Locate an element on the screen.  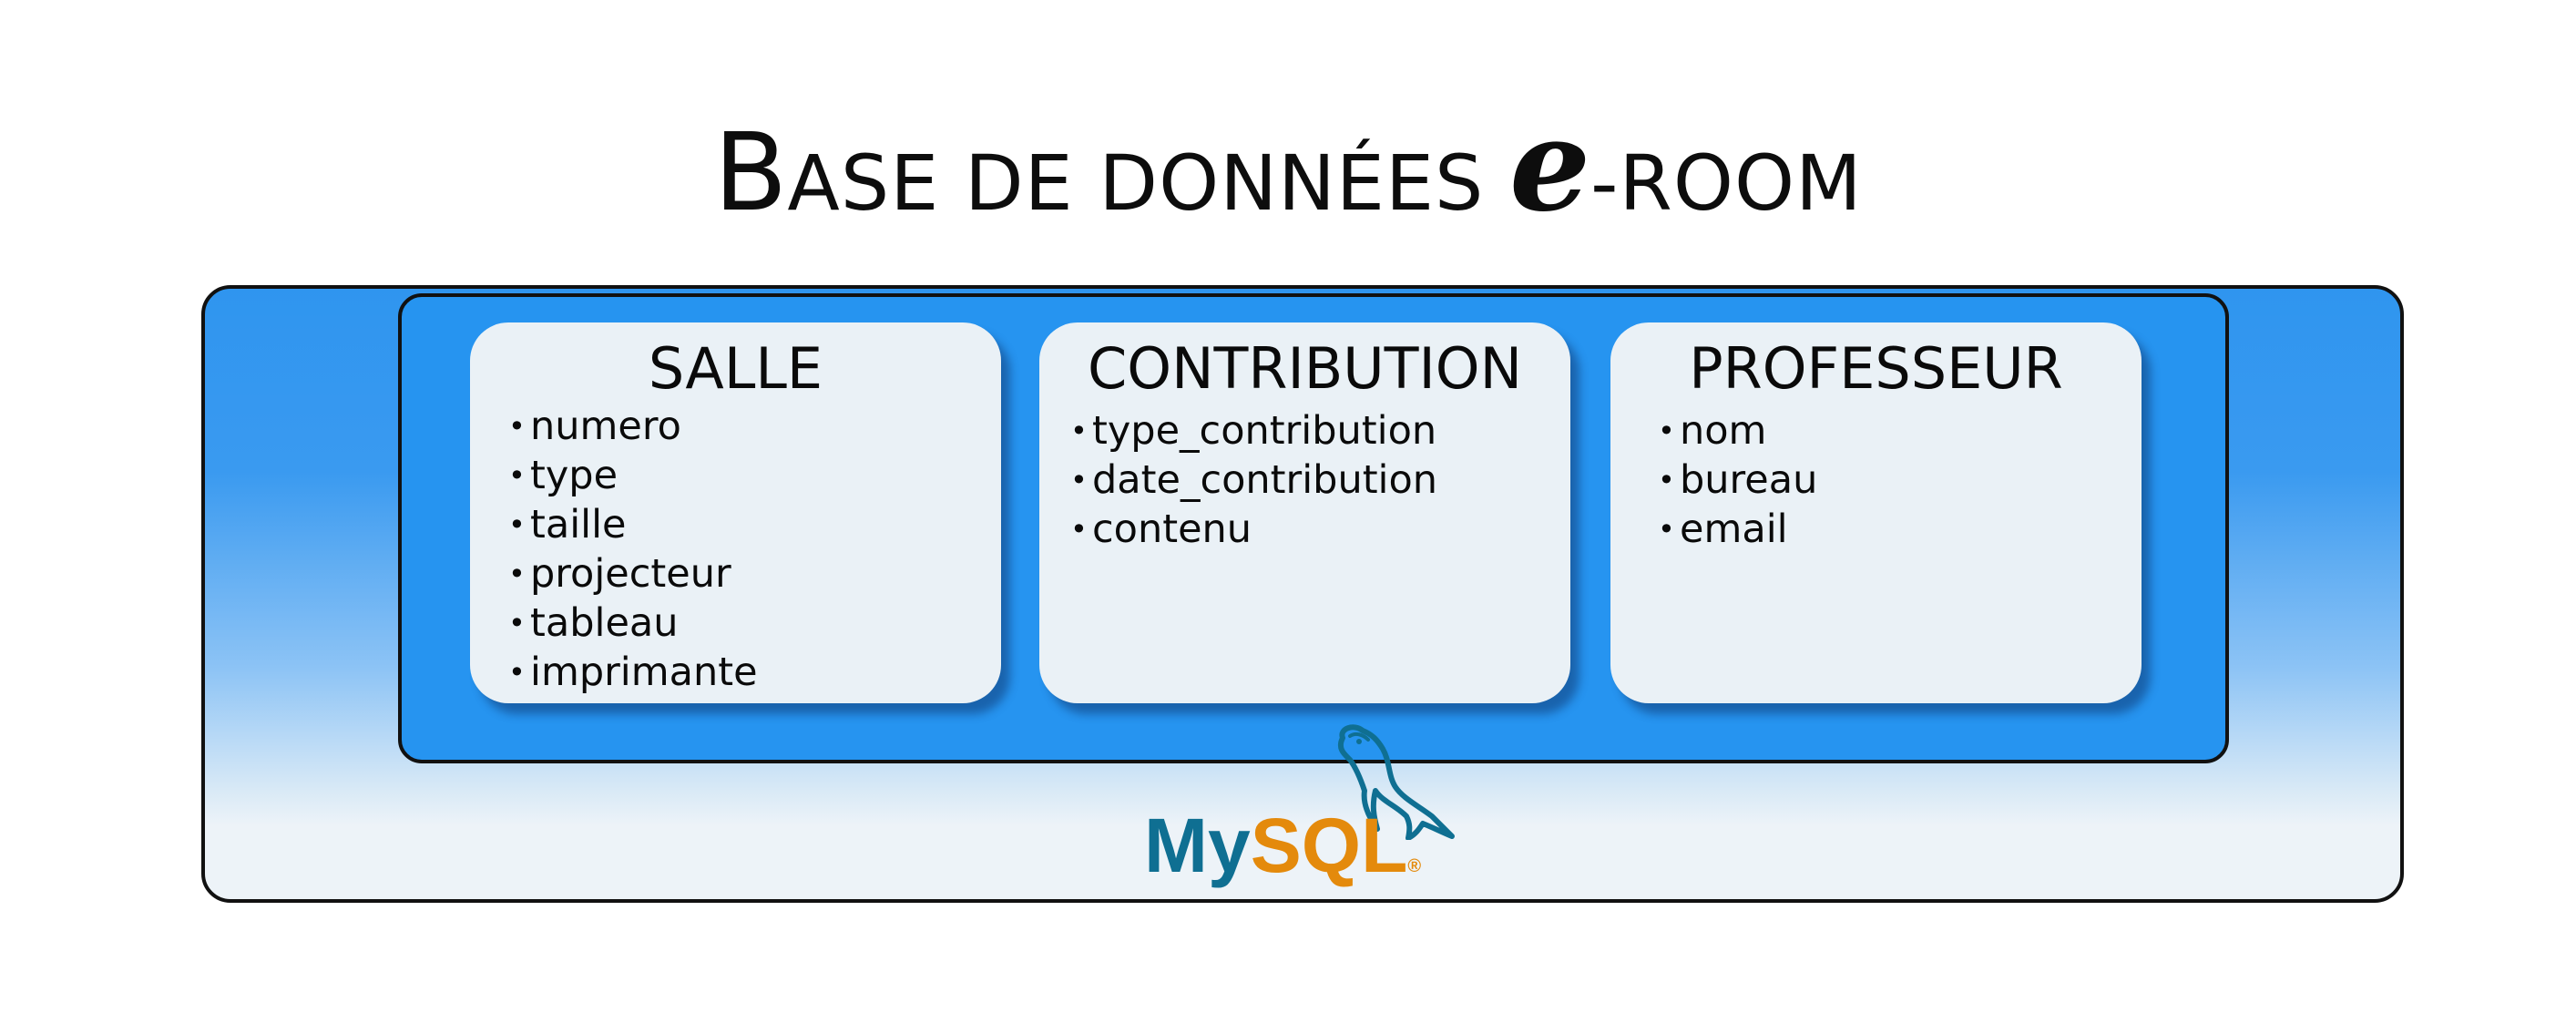
attribute-item: bureau is located at coordinates (1737, 480).